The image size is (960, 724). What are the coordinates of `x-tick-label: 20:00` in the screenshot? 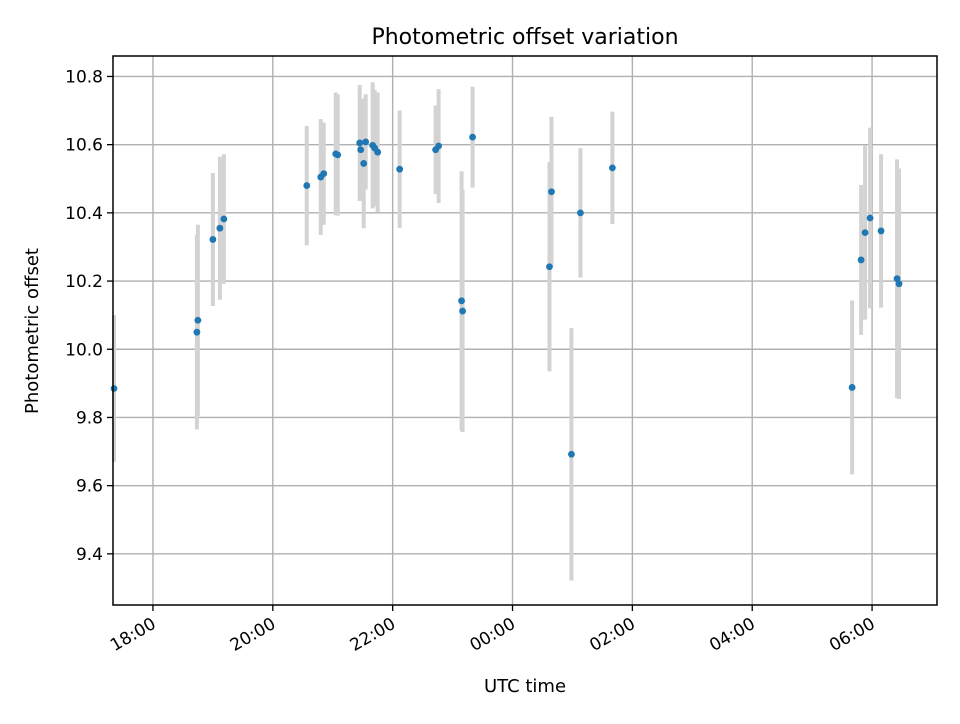 It's located at (253, 635).